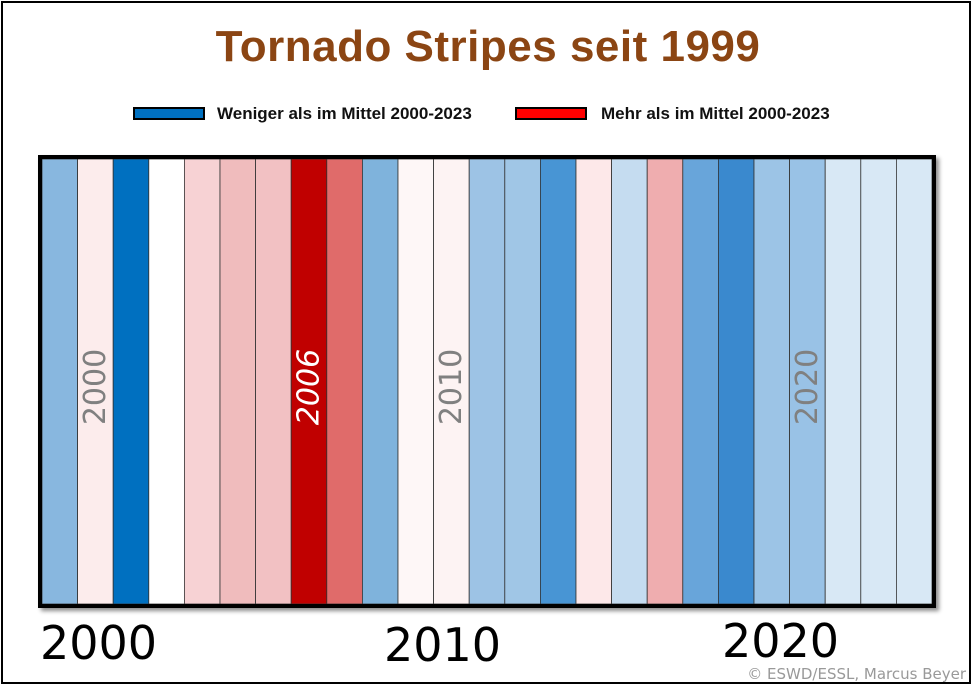 The width and height of the screenshot is (976, 689). What do you see at coordinates (856, 674) in the screenshot?
I see `copyright-text: © ESWD/ESSL, Marcus Beyer` at bounding box center [856, 674].